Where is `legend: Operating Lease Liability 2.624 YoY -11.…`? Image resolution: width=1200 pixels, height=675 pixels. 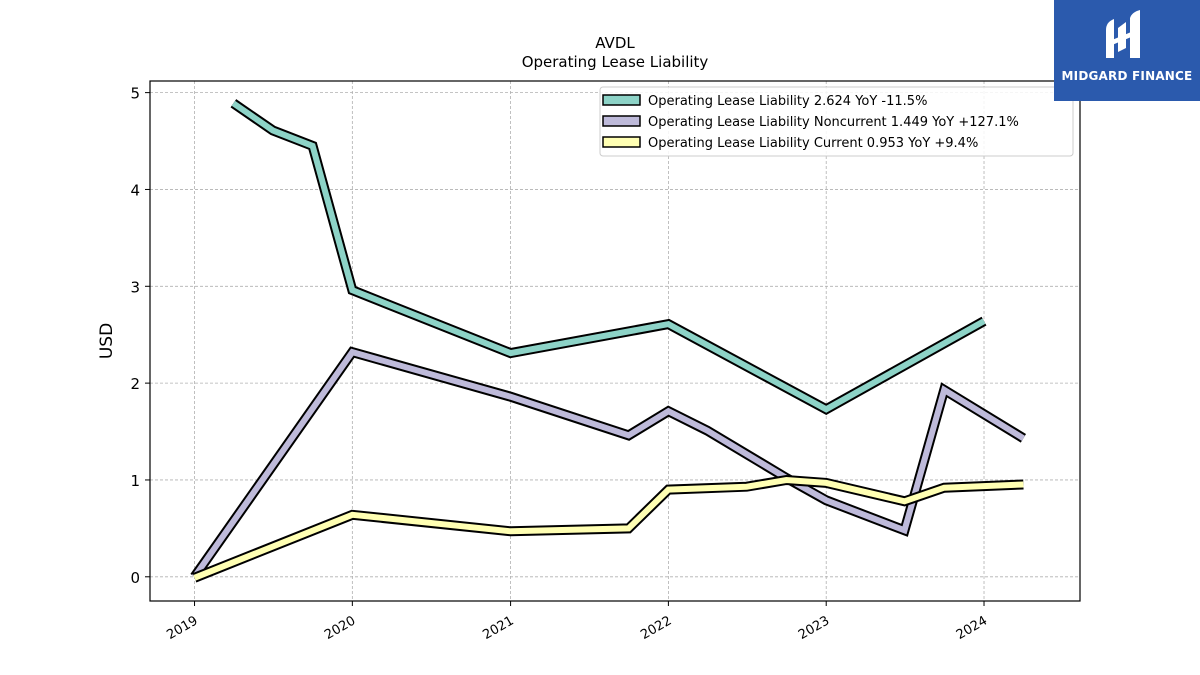
legend: Operating Lease Liability 2.624 YoY -11.… is located at coordinates (836, 121).